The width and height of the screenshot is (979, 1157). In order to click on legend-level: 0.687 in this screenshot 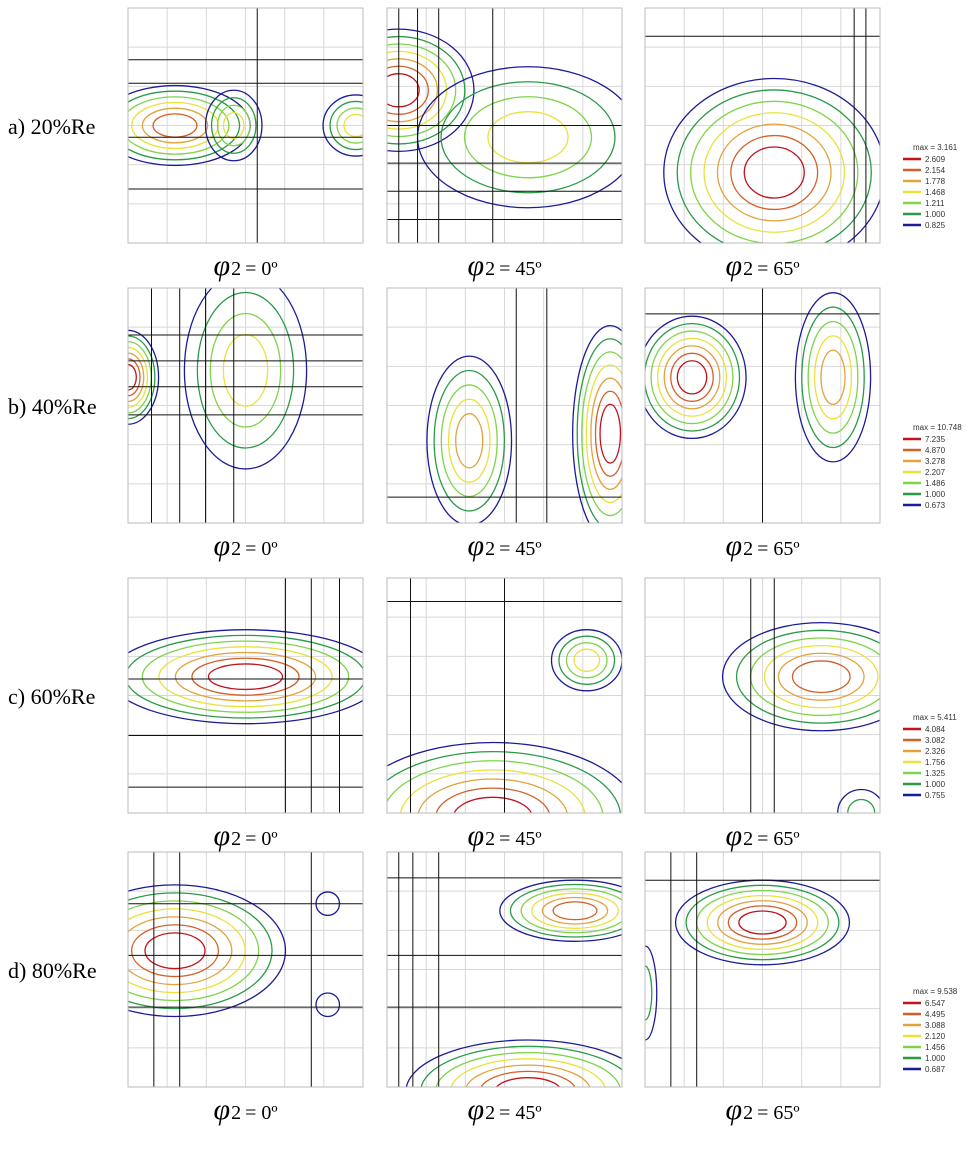, I will do `click(935, 1069)`.